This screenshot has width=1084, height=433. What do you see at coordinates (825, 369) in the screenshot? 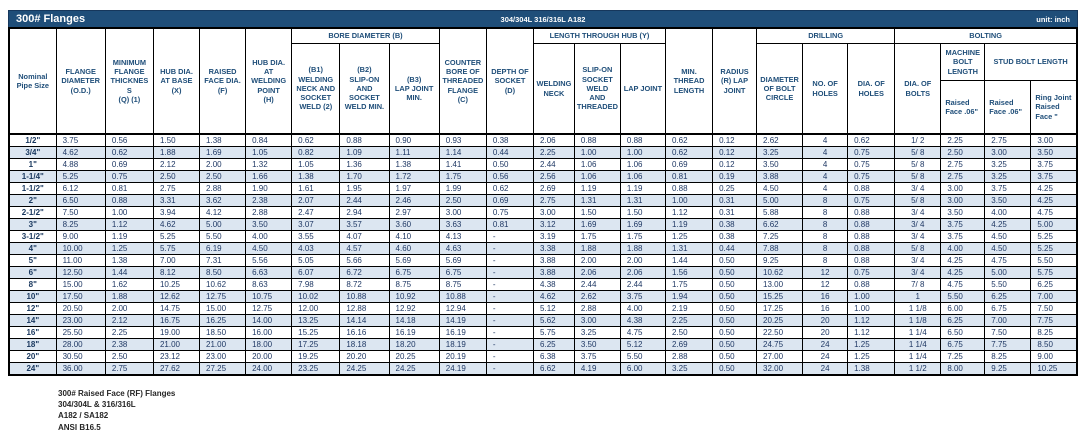
I see `value-cell: 24` at bounding box center [825, 369].